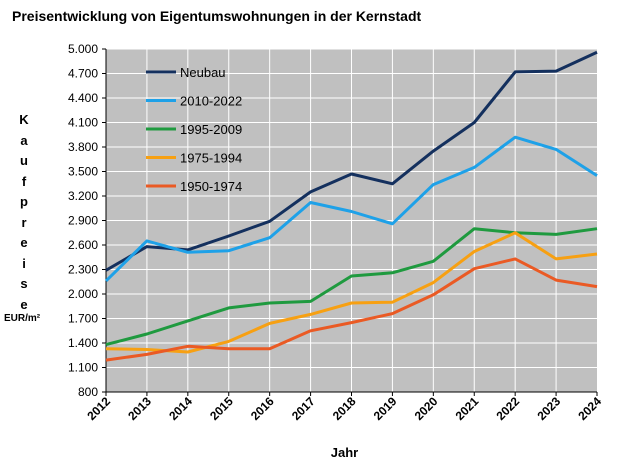 The image size is (633, 466). I want to click on y-axis-label-letter: u, so click(24, 160).